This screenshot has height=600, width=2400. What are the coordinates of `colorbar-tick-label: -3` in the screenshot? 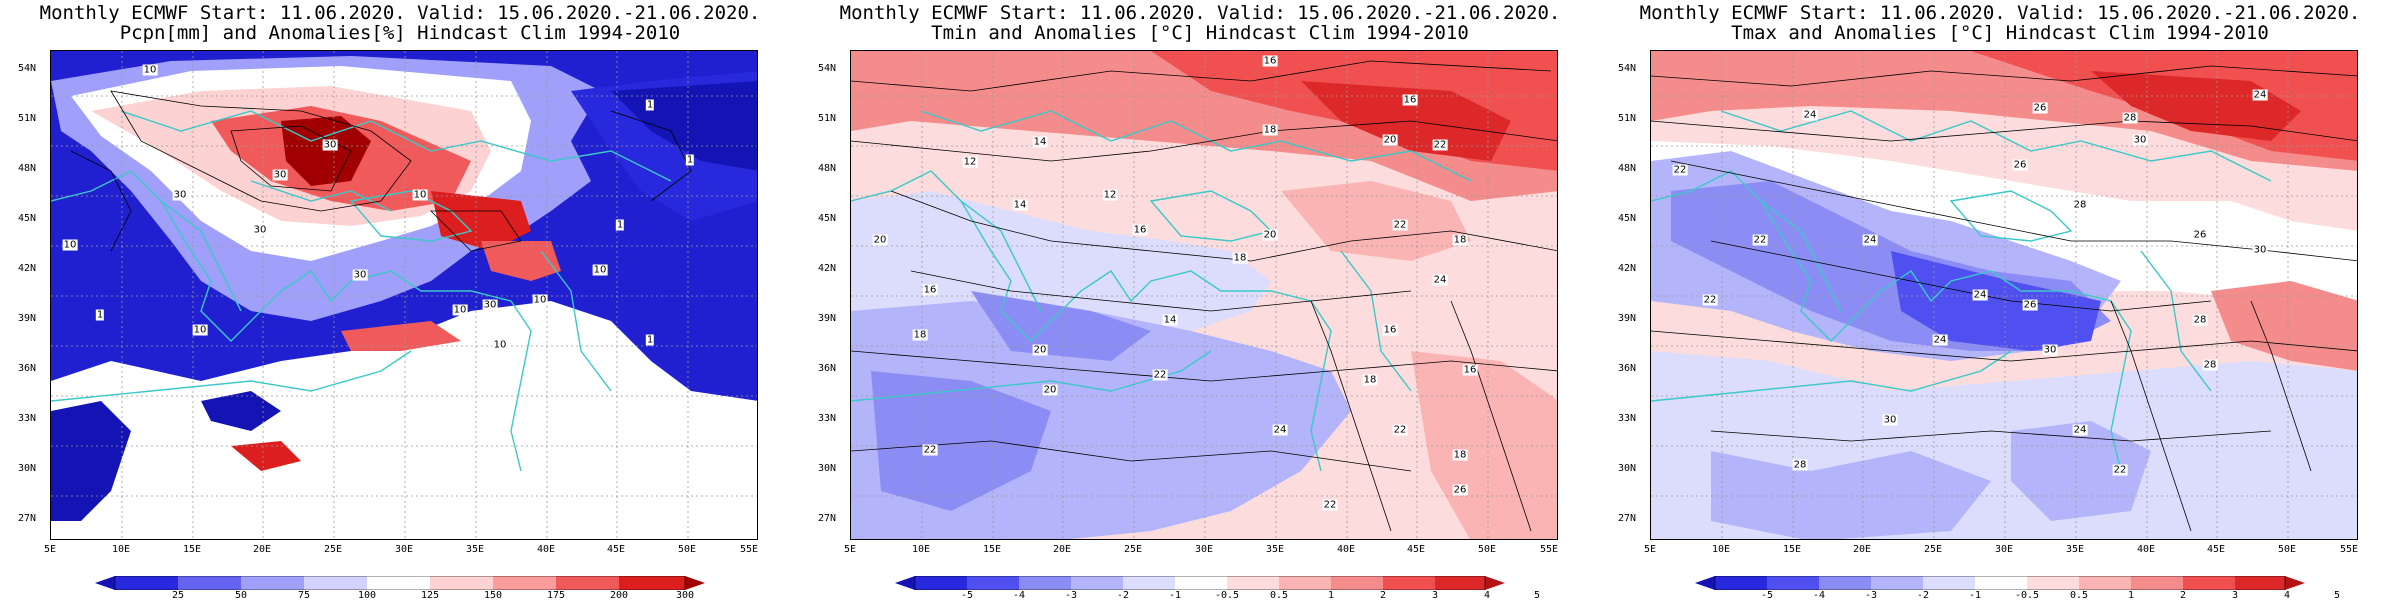 It's located at (1071, 595).